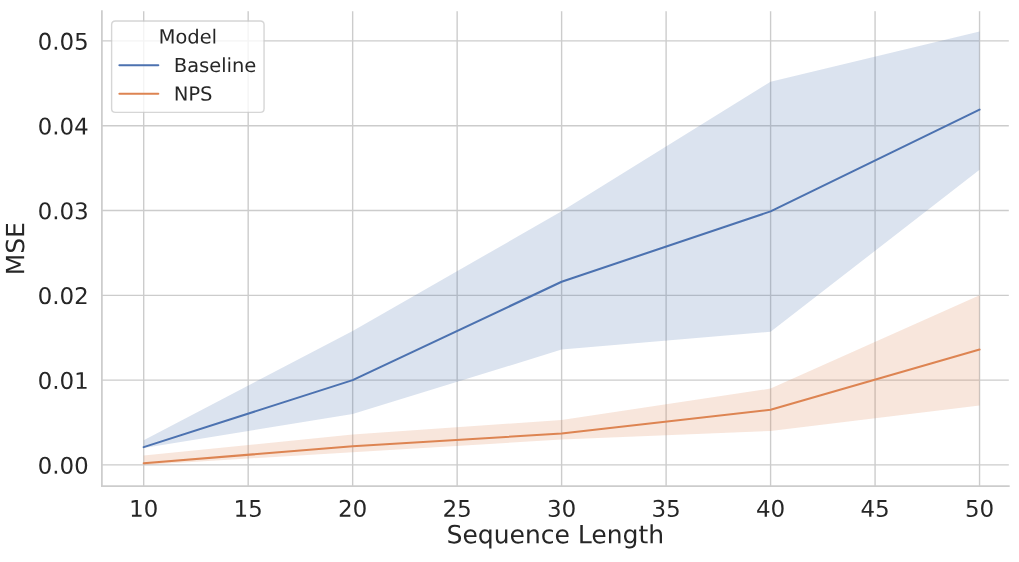  What do you see at coordinates (188, 36) in the screenshot?
I see `legend-title: Model` at bounding box center [188, 36].